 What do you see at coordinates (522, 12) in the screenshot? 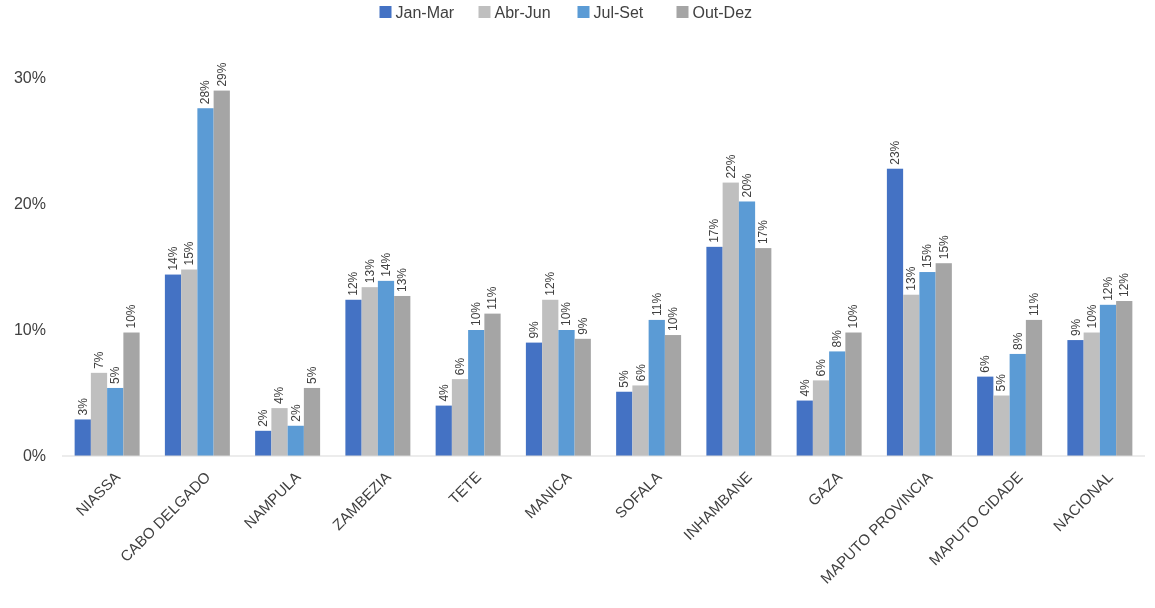
I see `legend-label: Abr-Jun` at bounding box center [522, 12].